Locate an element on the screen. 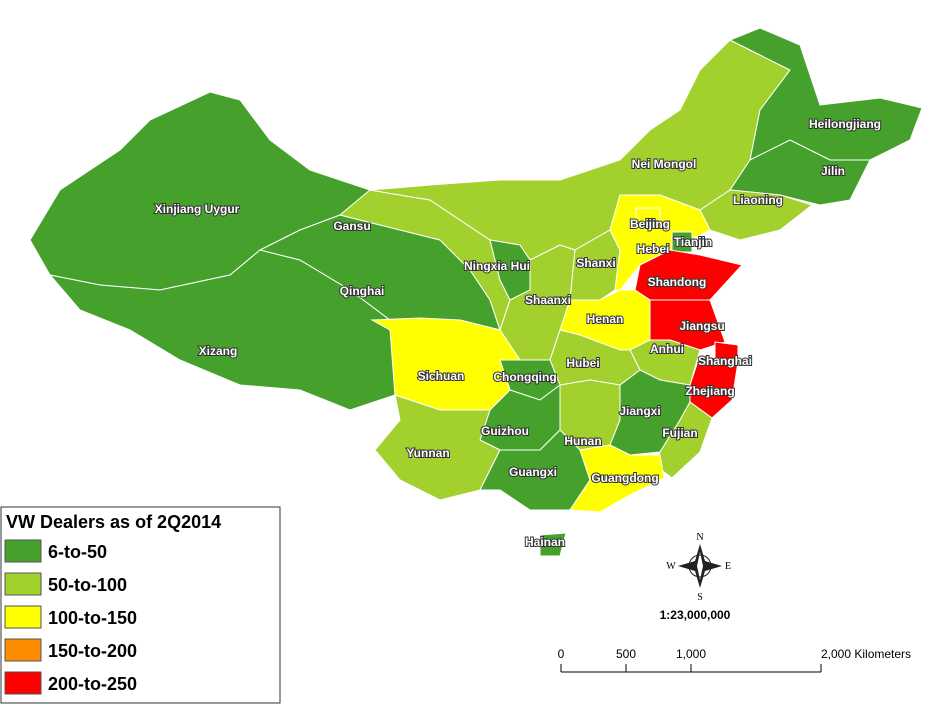 The width and height of the screenshot is (946, 707). compass-ring is located at coordinates (700, 566).